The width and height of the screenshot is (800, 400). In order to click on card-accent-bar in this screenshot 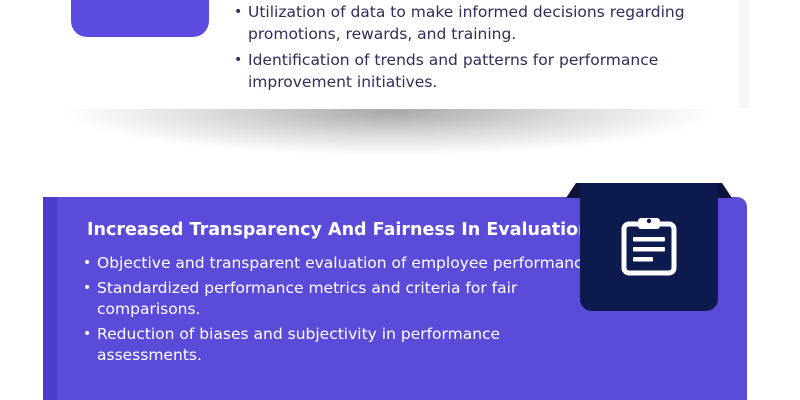, I will do `click(50, 298)`.